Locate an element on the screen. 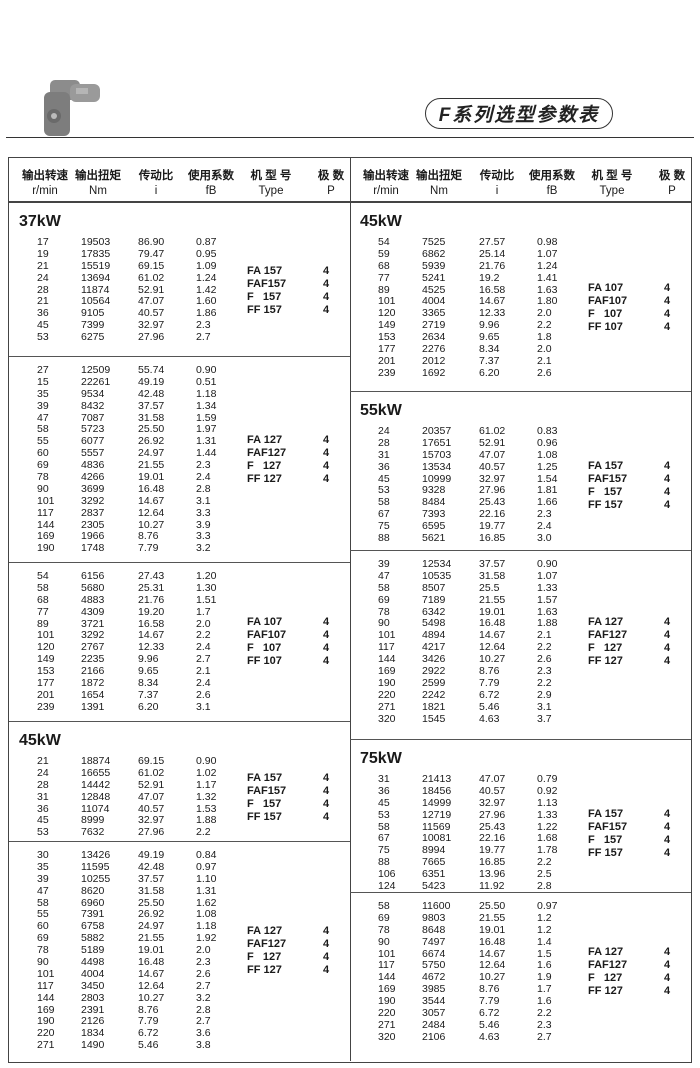  output-torque: 4672 is located at coordinates (434, 977).